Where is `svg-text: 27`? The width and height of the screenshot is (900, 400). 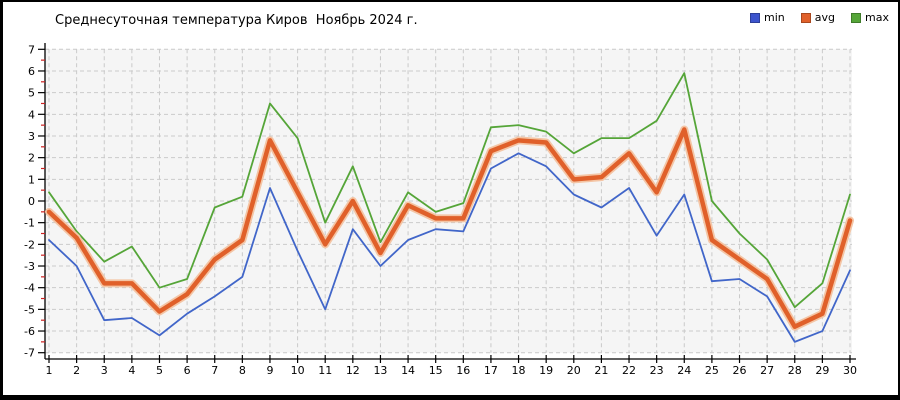 svg-text: 27 is located at coordinates (767, 370).